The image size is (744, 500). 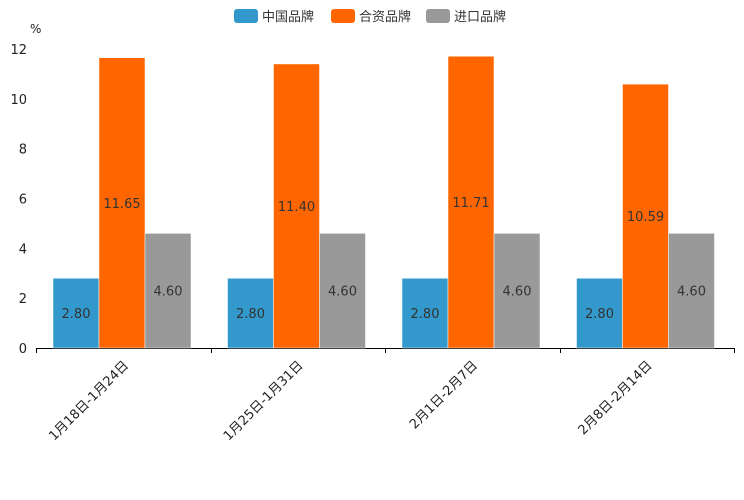 I want to click on data-label-1-1: 2.80, so click(x=76, y=314).